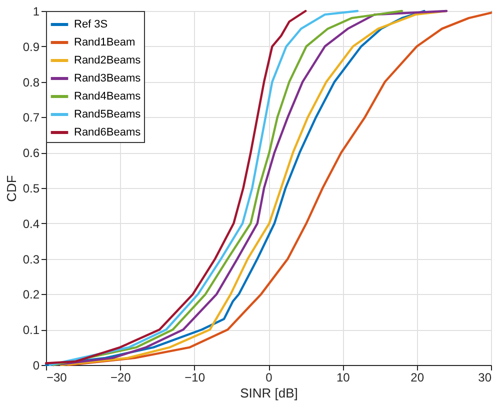  What do you see at coordinates (108, 132) in the screenshot?
I see `legend-label: Rand6Beams` at bounding box center [108, 132].